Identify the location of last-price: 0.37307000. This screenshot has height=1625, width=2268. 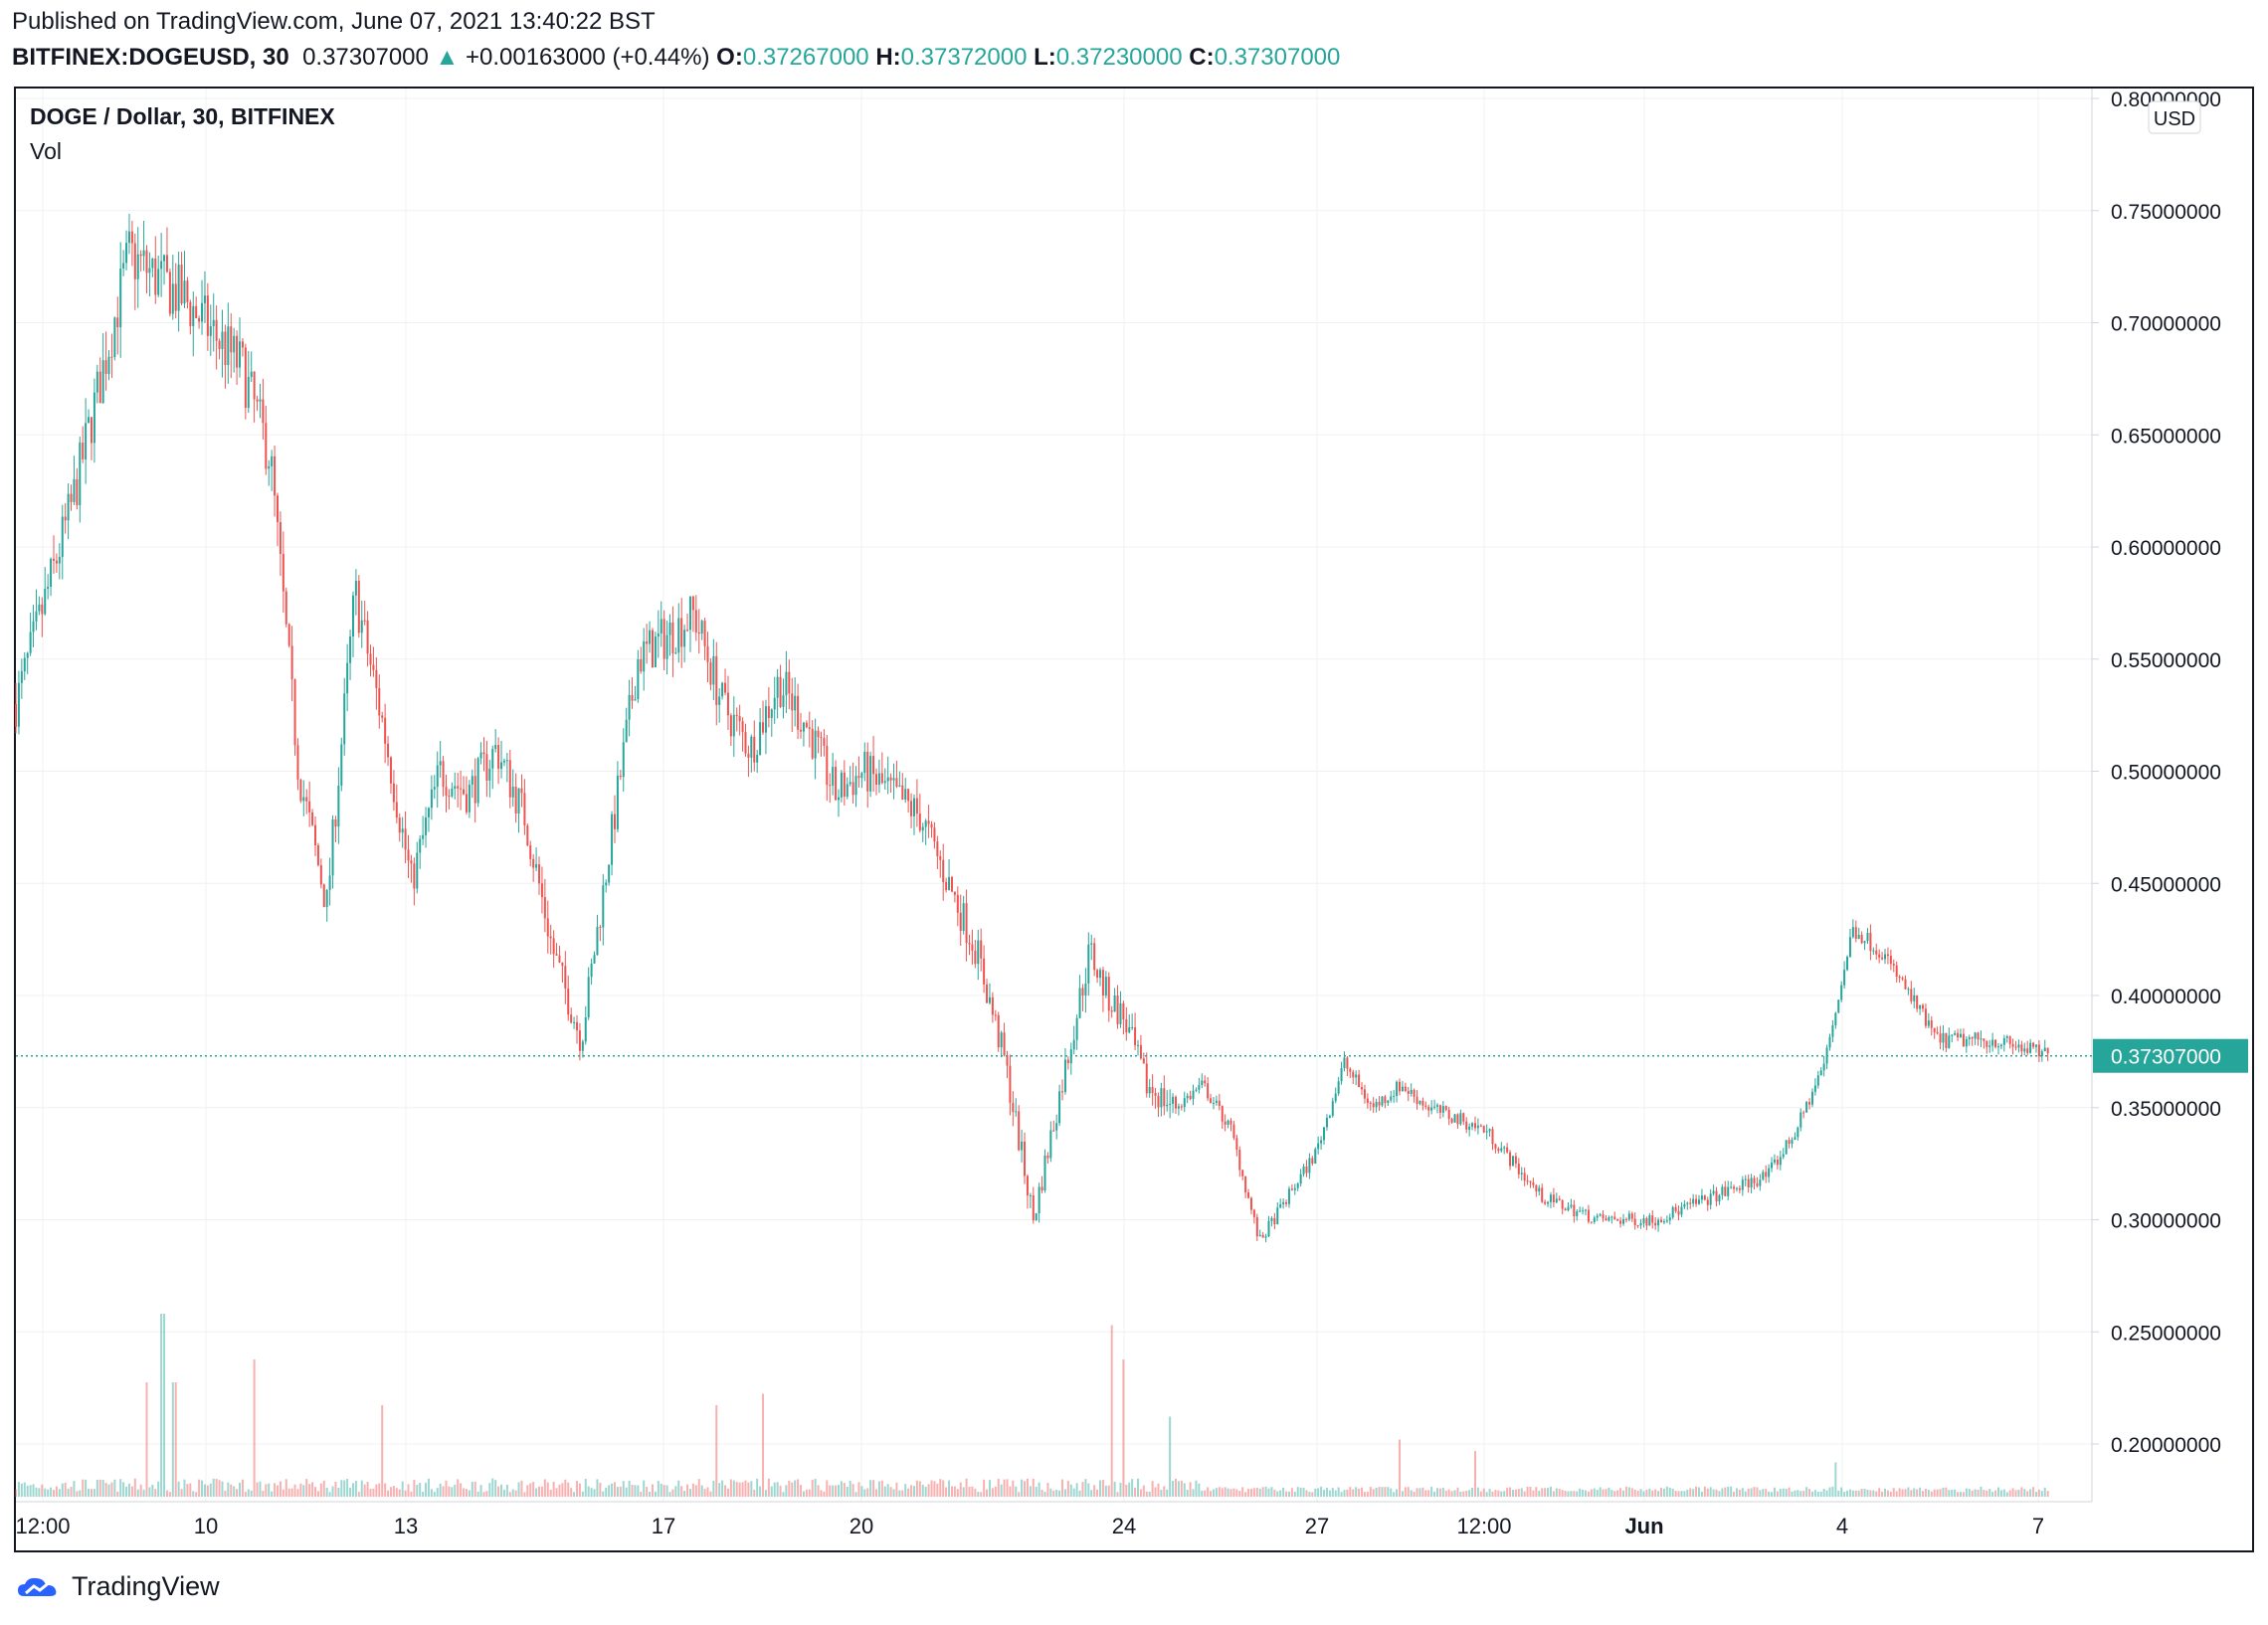
(365, 57).